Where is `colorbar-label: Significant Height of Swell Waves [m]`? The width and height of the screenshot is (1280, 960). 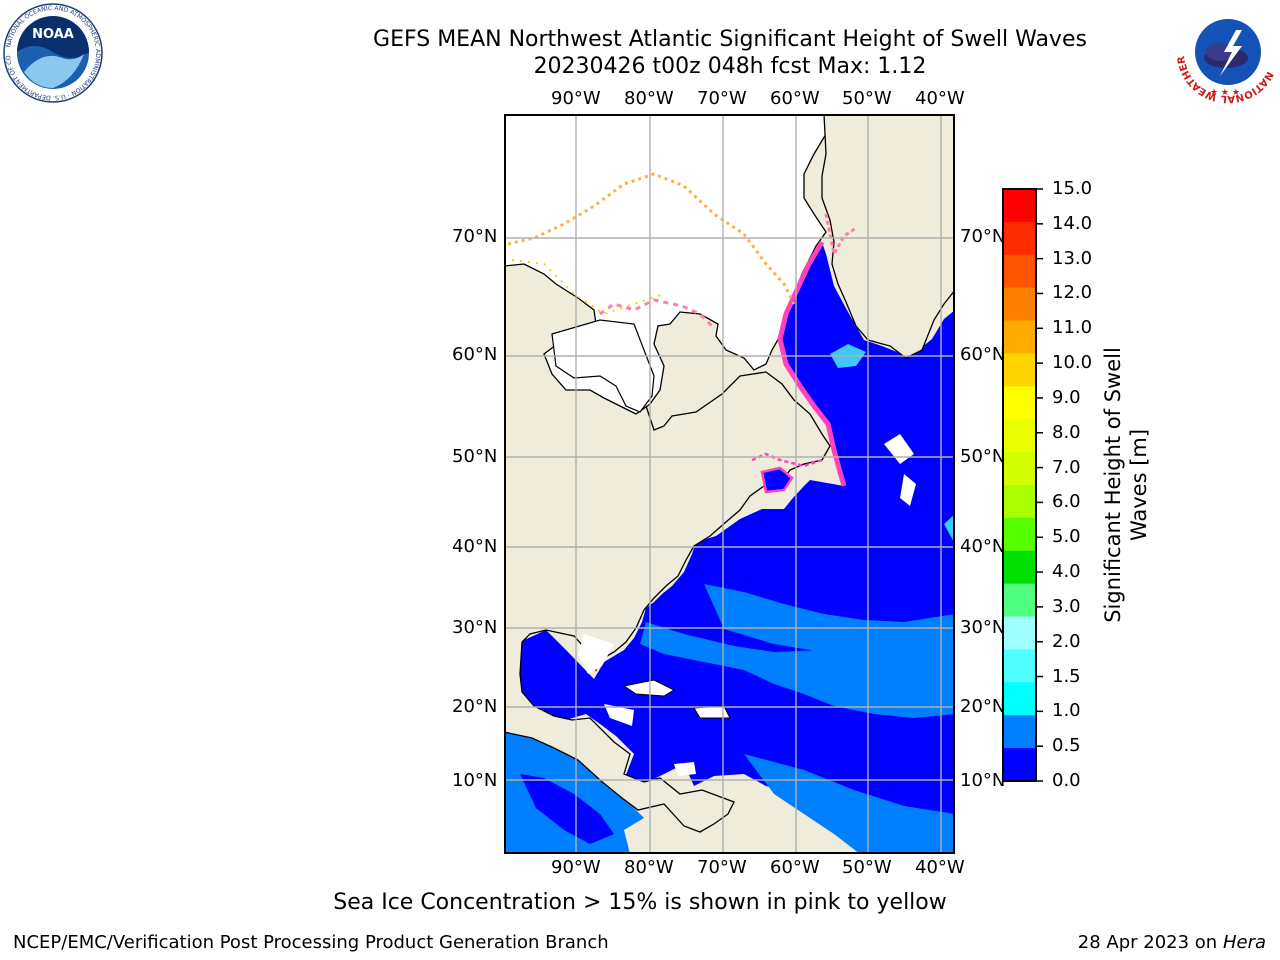 colorbar-label: Significant Height of Swell Waves [m] is located at coordinates (1126, 485).